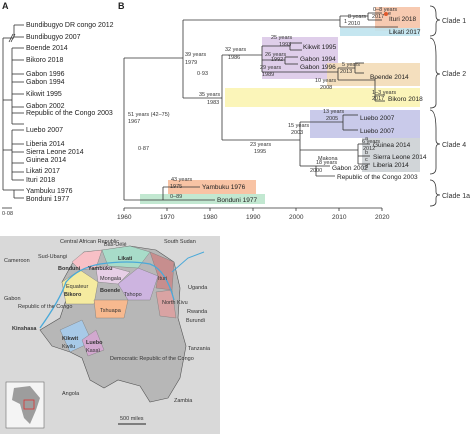 This screenshot has height=434, width=474. What do you see at coordinates (366, 153) in the screenshot?
I see `node-label: b` at bounding box center [366, 153].